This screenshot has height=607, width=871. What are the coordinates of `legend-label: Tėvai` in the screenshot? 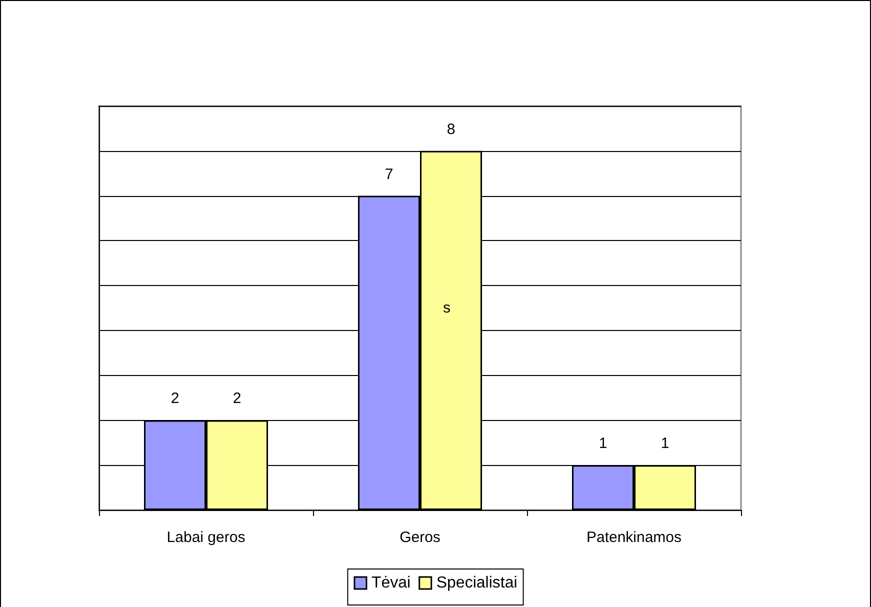 It's located at (391, 583).